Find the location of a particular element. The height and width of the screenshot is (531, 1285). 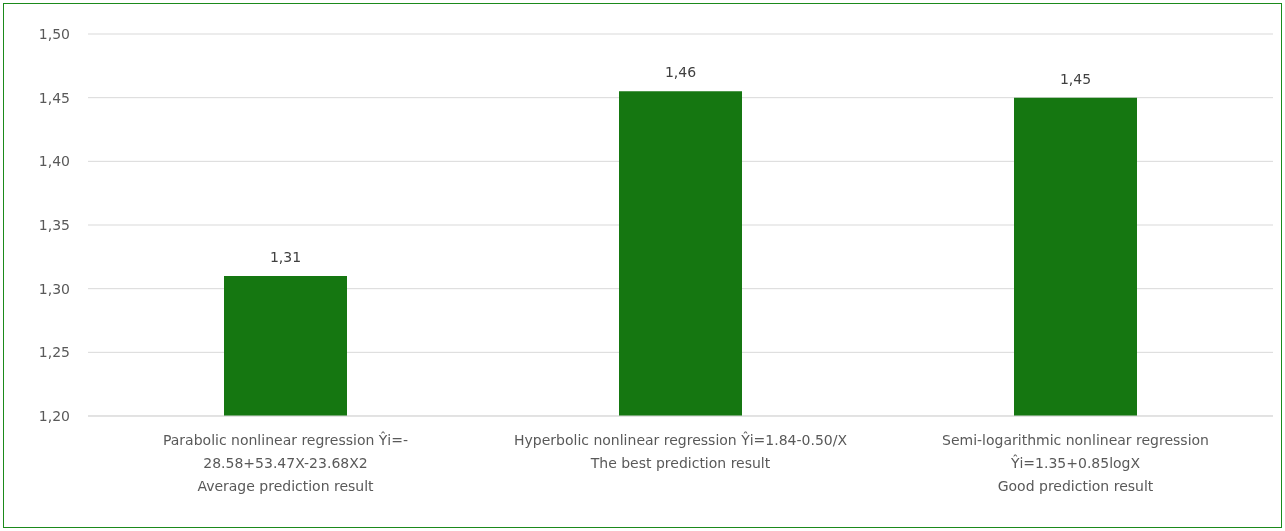

y-tick-label: 1,30 is located at coordinates (54, 288).